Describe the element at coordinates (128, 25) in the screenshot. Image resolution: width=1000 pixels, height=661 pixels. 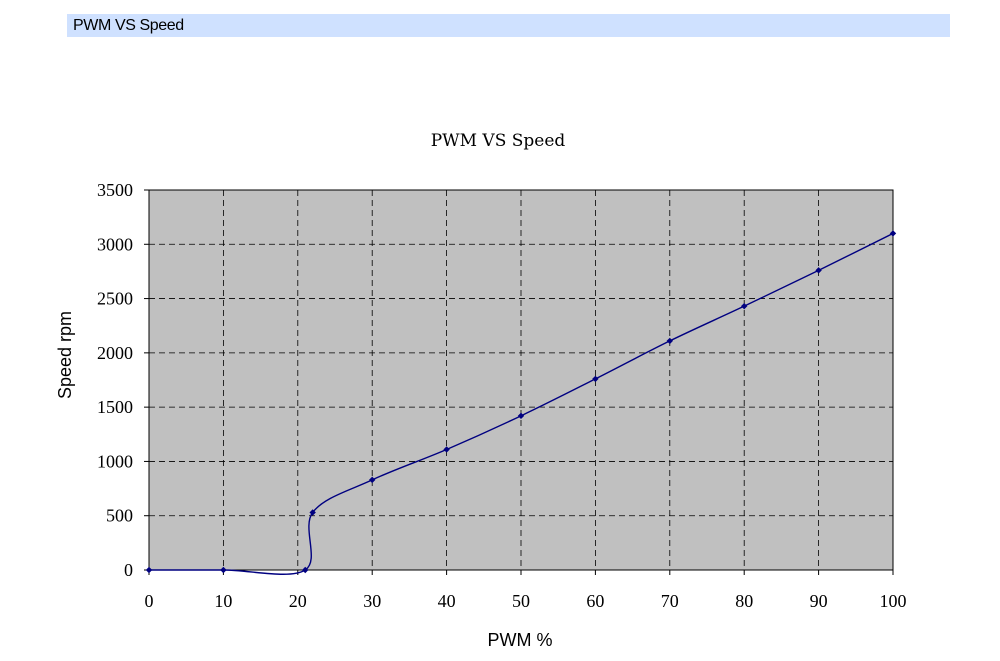
I see `section-header-title: PWM VS Speed` at that location.